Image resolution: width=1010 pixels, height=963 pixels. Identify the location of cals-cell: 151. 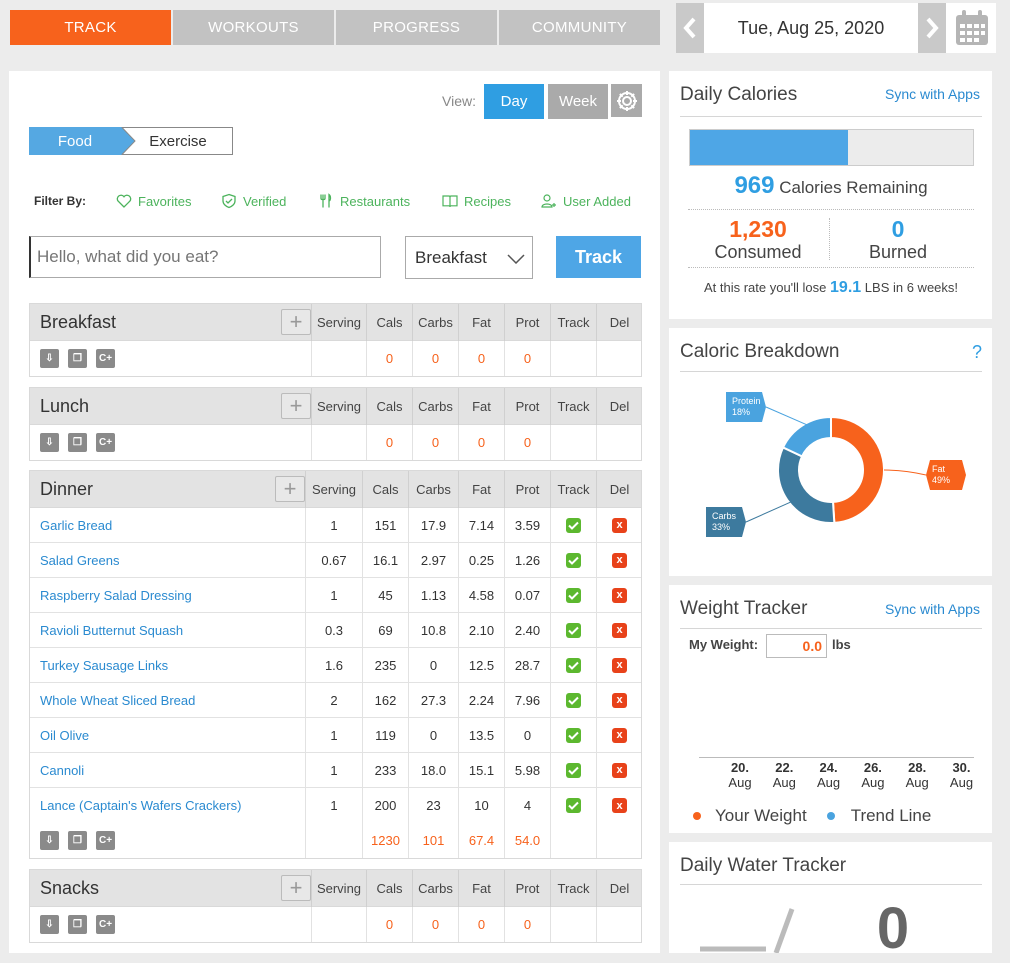
(385, 525).